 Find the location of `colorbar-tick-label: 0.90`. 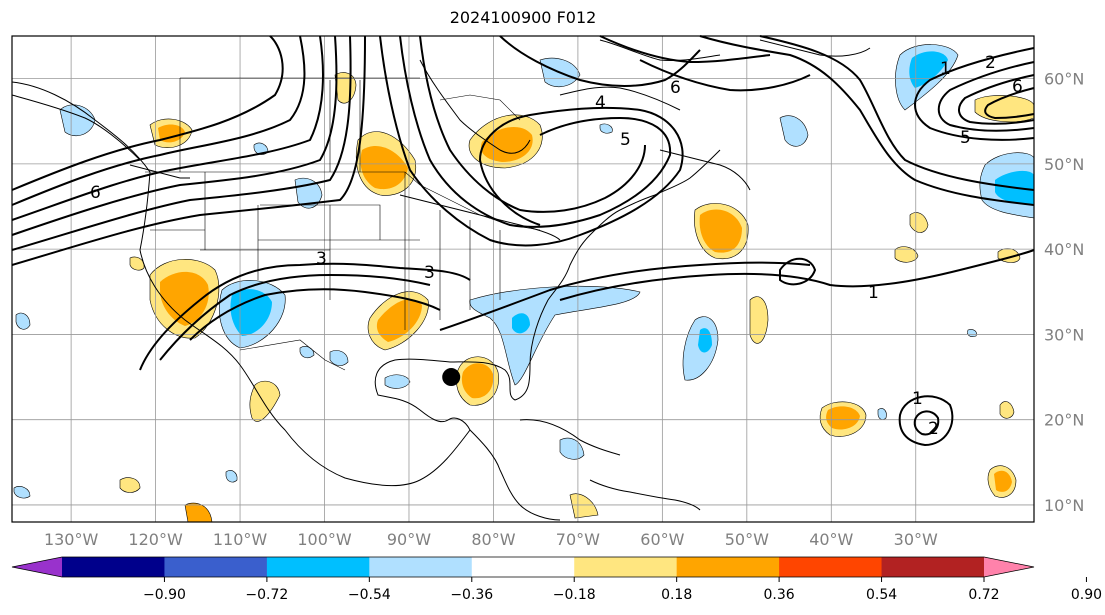

colorbar-tick-label: 0.90 is located at coordinates (1086, 595).